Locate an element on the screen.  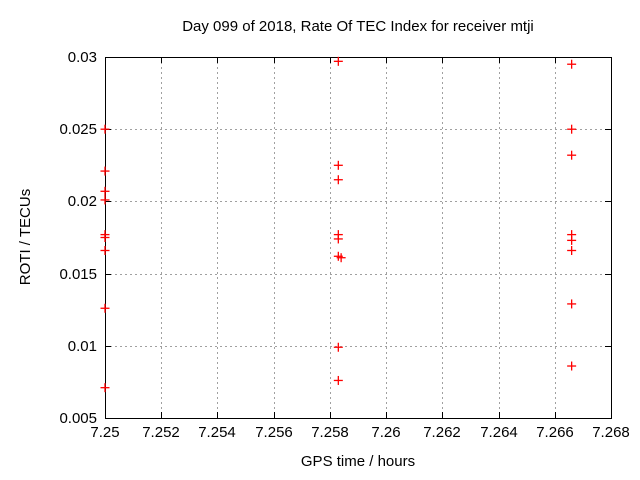
x-tick-label: 7.252 is located at coordinates (161, 432).